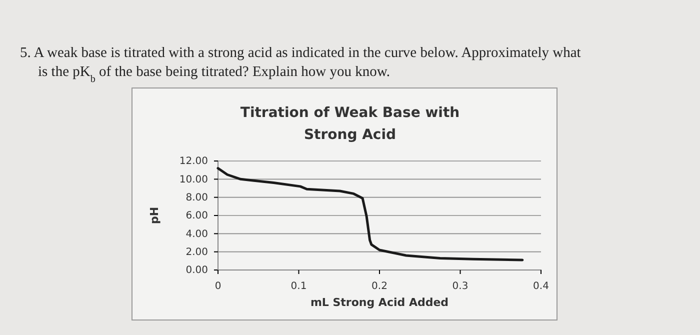 The height and width of the screenshot is (335, 700). Describe the element at coordinates (350, 124) in the screenshot. I see `chart-title: Titration of Weak Base with Strong Acid` at that location.